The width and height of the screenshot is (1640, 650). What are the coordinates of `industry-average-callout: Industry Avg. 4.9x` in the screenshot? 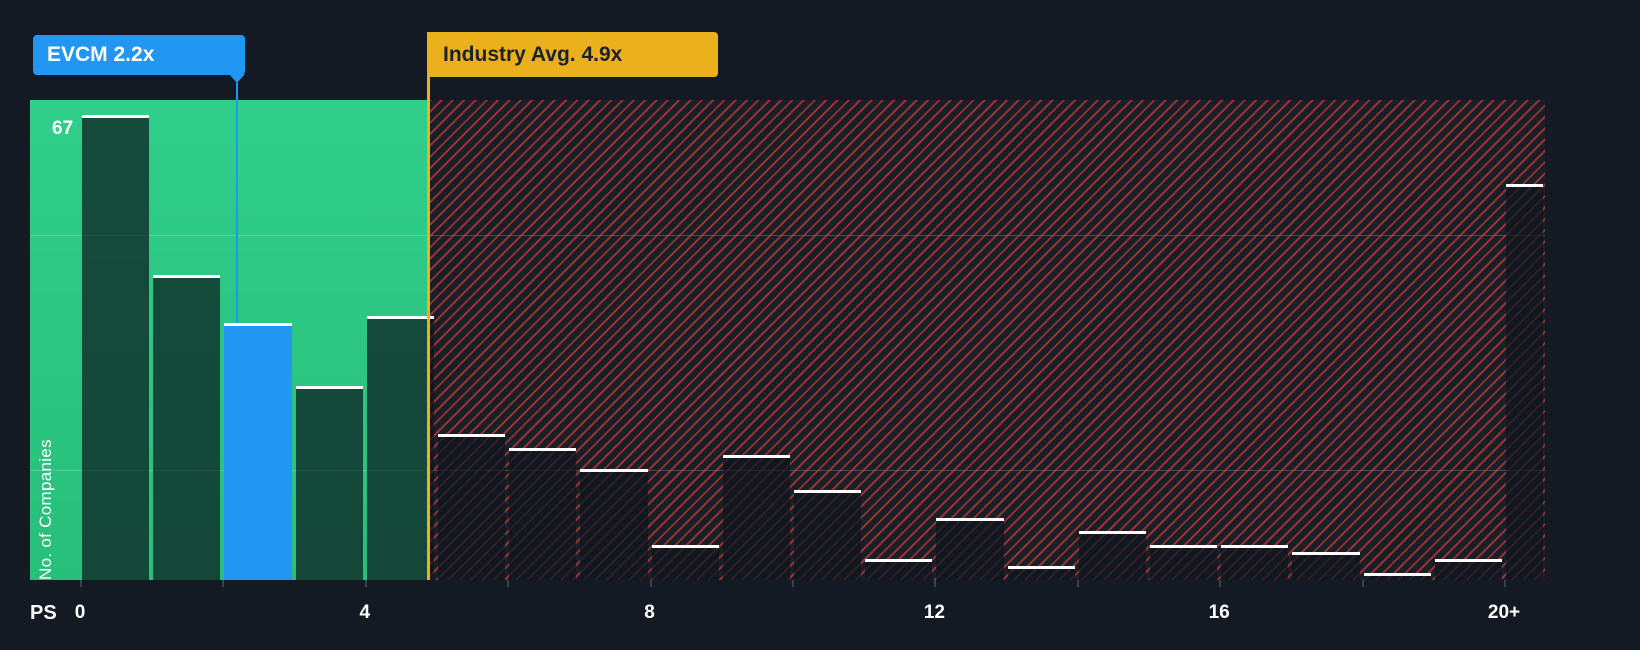 It's located at (572, 54).